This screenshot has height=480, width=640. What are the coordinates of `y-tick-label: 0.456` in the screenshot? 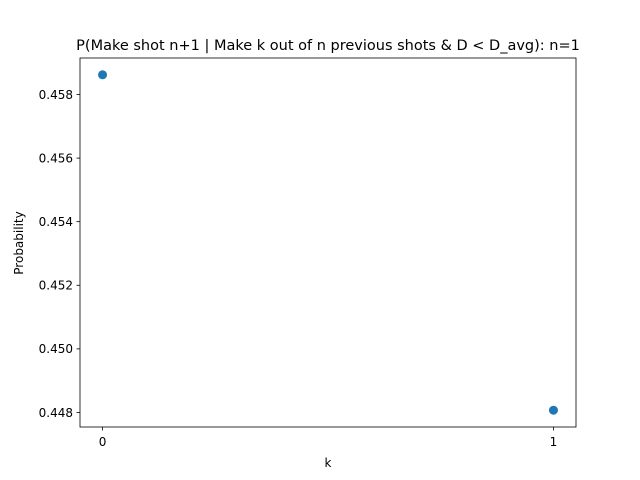 It's located at (56, 158).